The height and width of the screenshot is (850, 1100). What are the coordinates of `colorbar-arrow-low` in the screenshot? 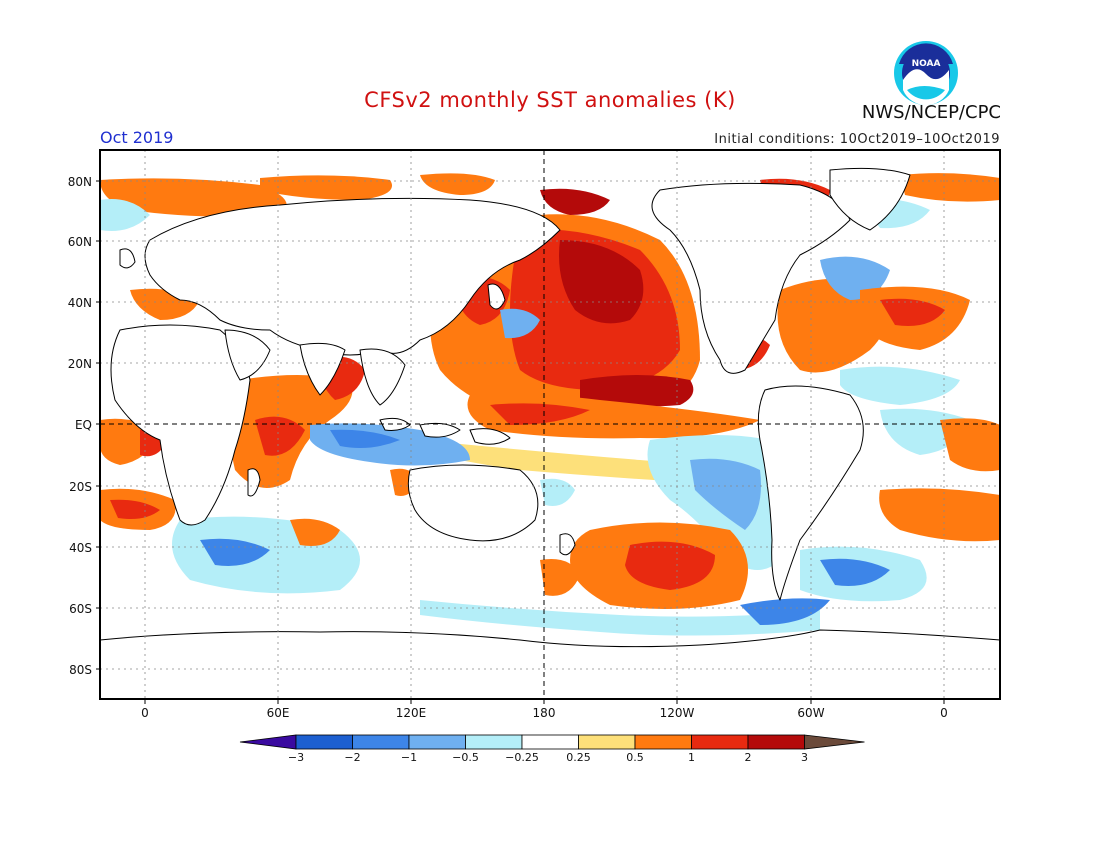 It's located at (268, 742).